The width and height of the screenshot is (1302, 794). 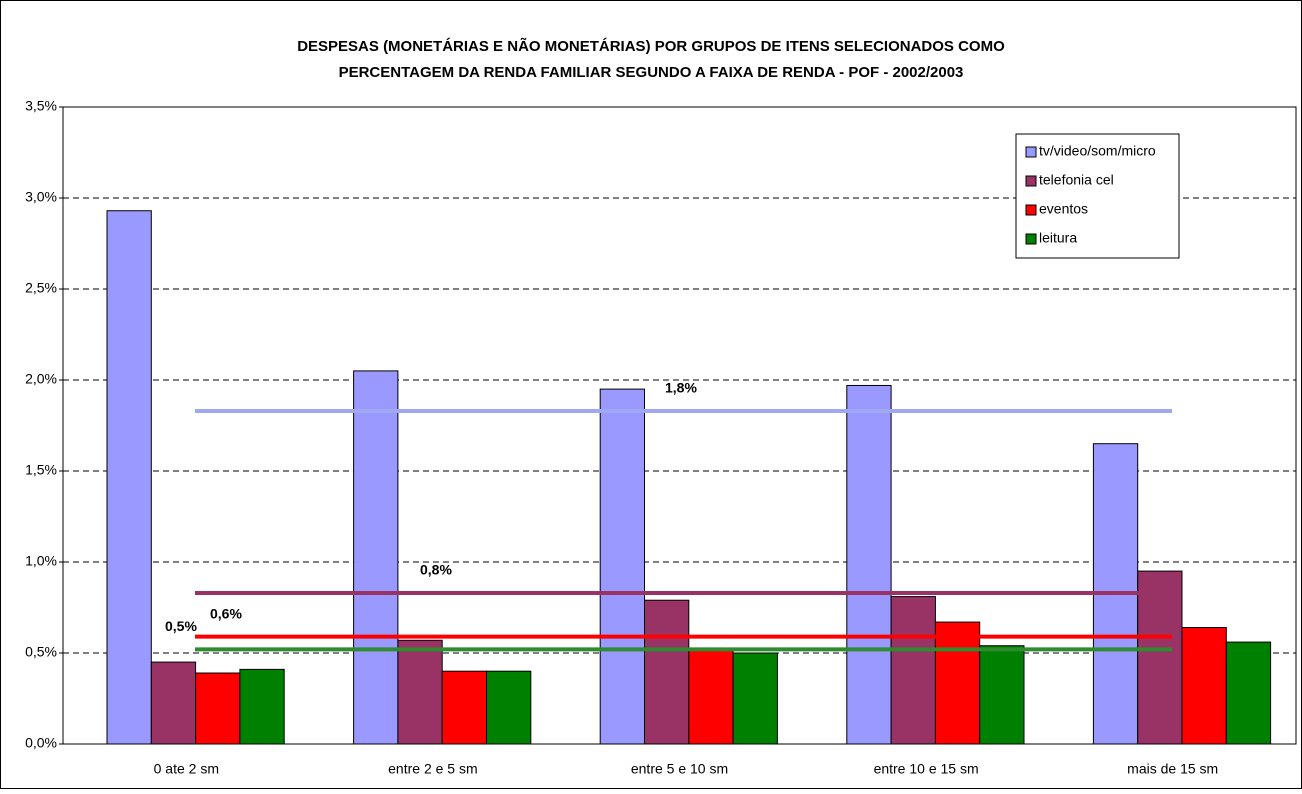 What do you see at coordinates (926, 769) in the screenshot?
I see `x-tick-label: entre 10 e 15 sm` at bounding box center [926, 769].